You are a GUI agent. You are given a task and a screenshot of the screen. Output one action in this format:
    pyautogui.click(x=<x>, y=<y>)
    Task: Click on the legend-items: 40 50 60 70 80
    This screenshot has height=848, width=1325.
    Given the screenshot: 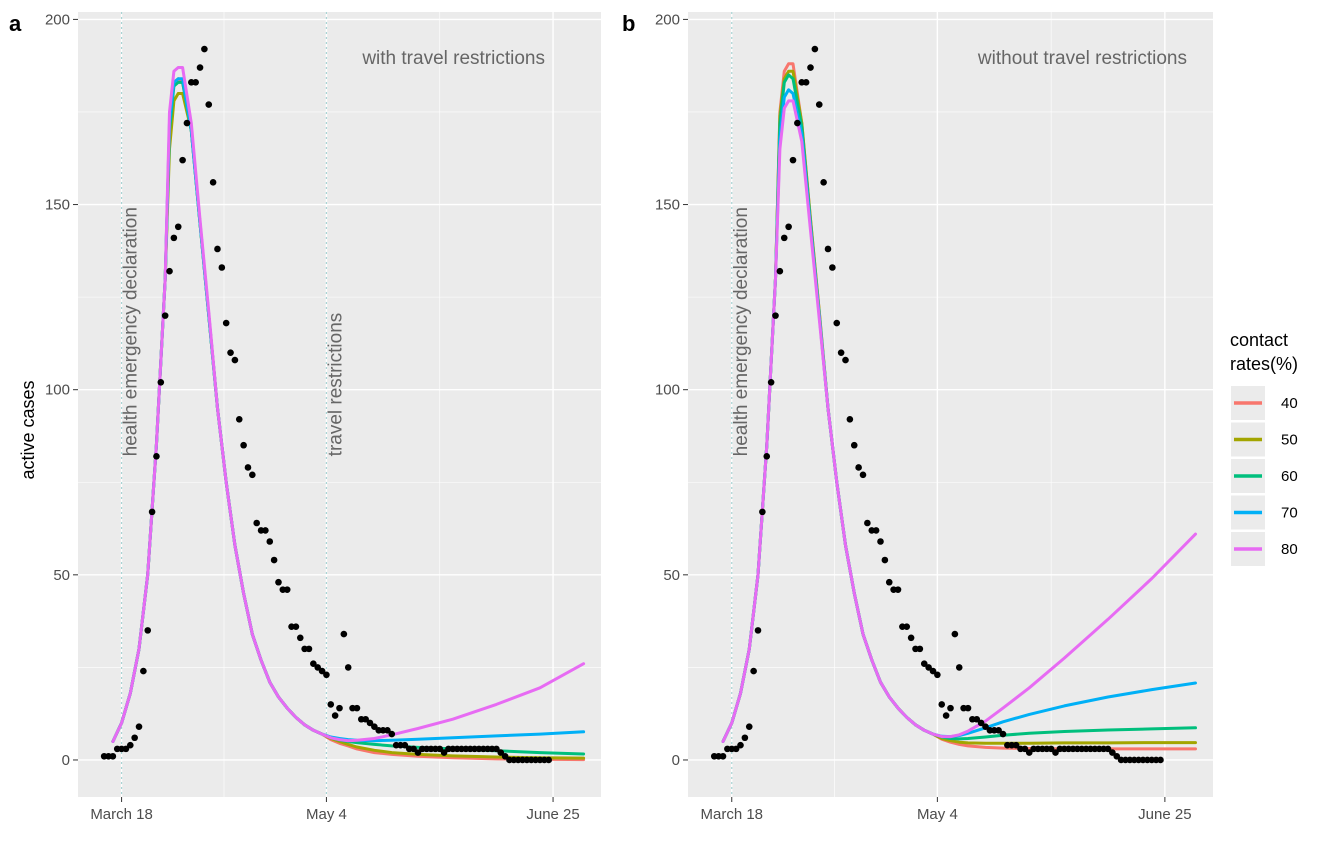 What is the action you would take?
    pyautogui.click(x=1264, y=476)
    